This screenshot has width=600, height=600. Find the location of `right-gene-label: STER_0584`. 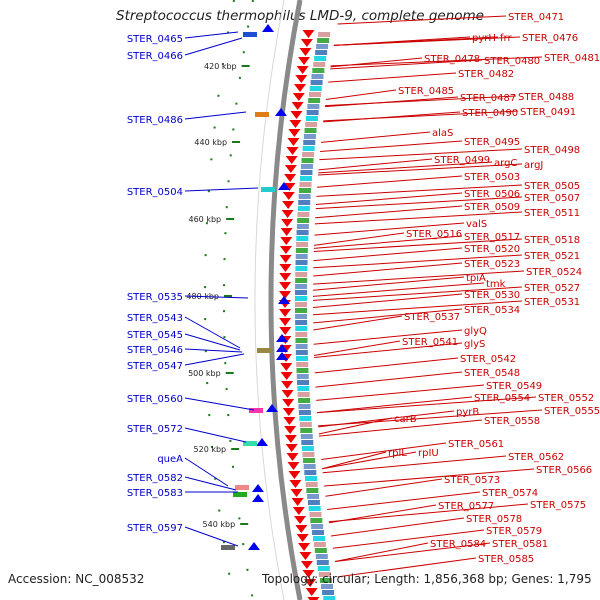

right-gene-label: STER_0584 is located at coordinates (458, 544).